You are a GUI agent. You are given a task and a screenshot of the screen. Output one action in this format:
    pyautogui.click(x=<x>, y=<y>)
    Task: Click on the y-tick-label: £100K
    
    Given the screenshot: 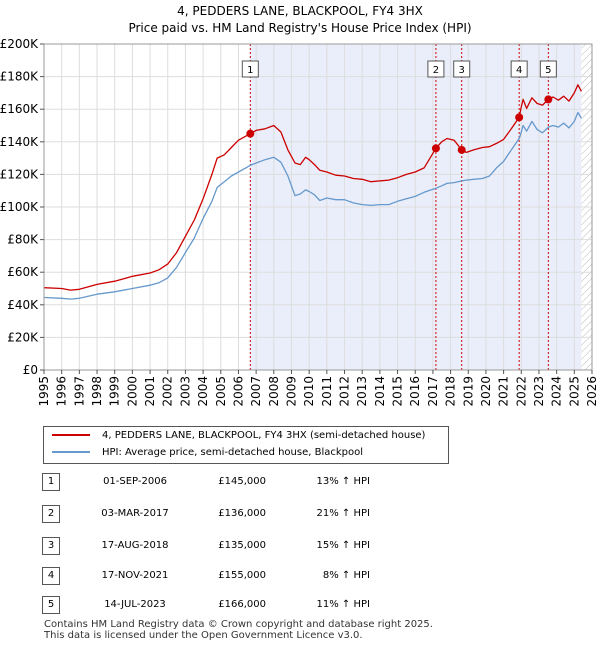 What is the action you would take?
    pyautogui.click(x=19, y=207)
    